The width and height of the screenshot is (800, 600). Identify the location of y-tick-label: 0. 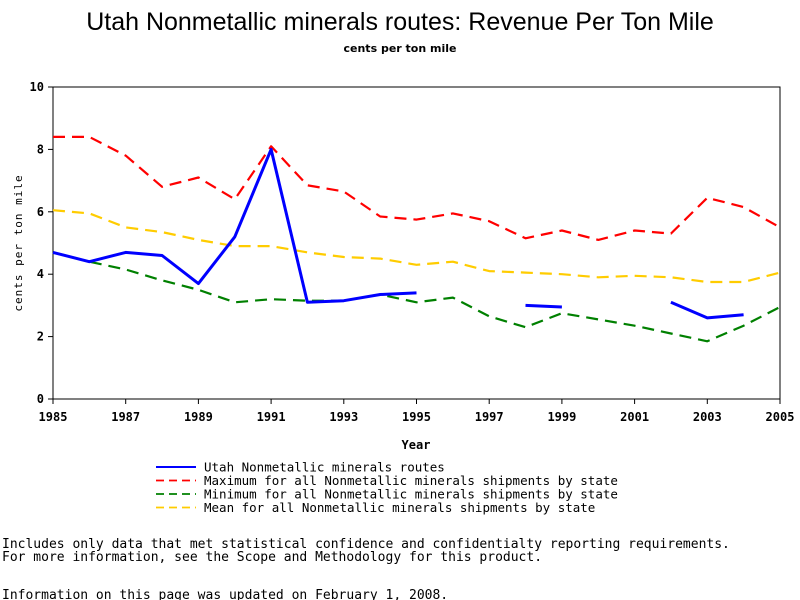
(40, 399).